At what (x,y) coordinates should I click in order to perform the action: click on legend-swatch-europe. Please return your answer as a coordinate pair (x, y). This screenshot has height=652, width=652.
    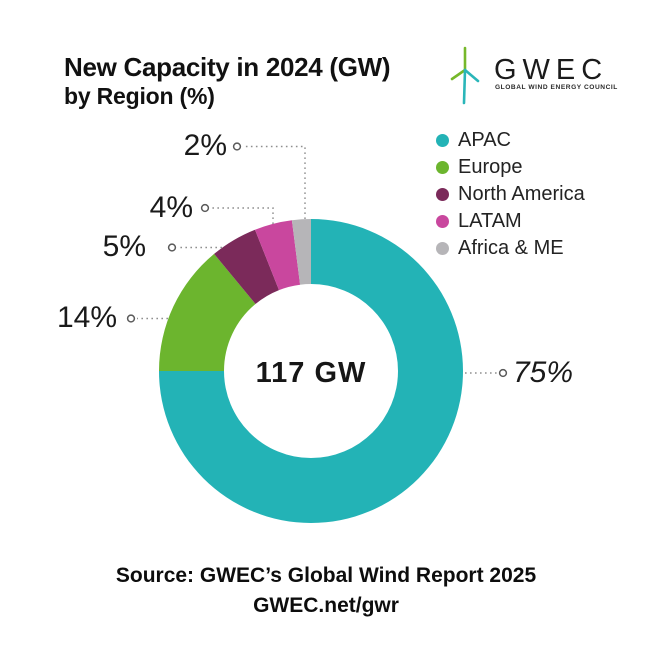
    Looking at the image, I should click on (442, 167).